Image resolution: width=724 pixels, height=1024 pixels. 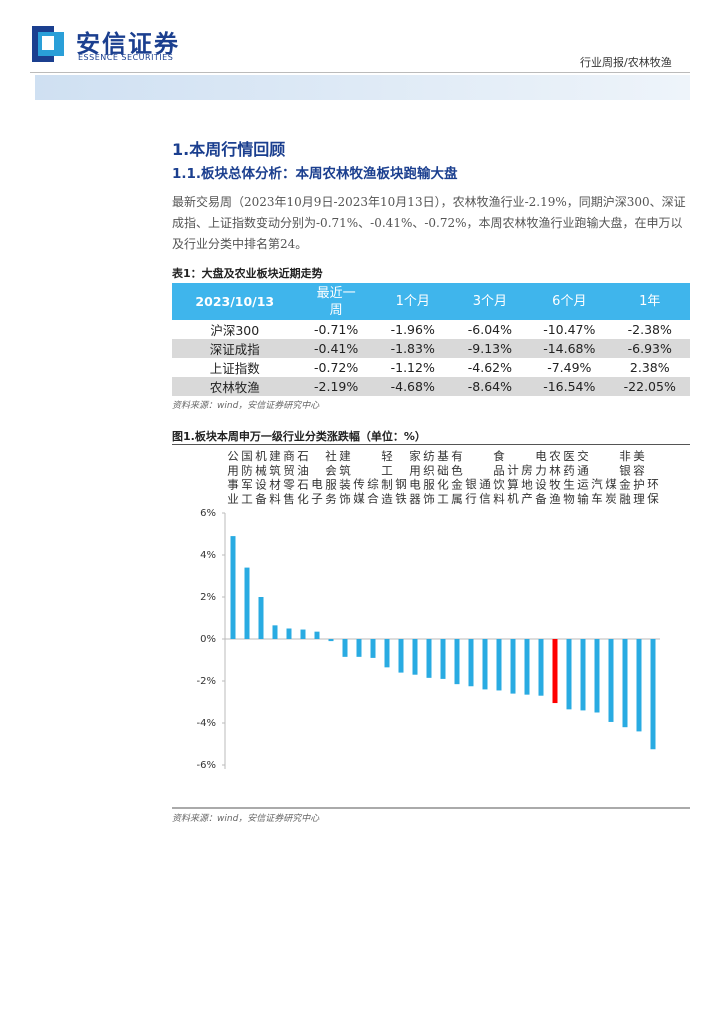 I want to click on table-header-cell: 1年, so click(x=649, y=301).